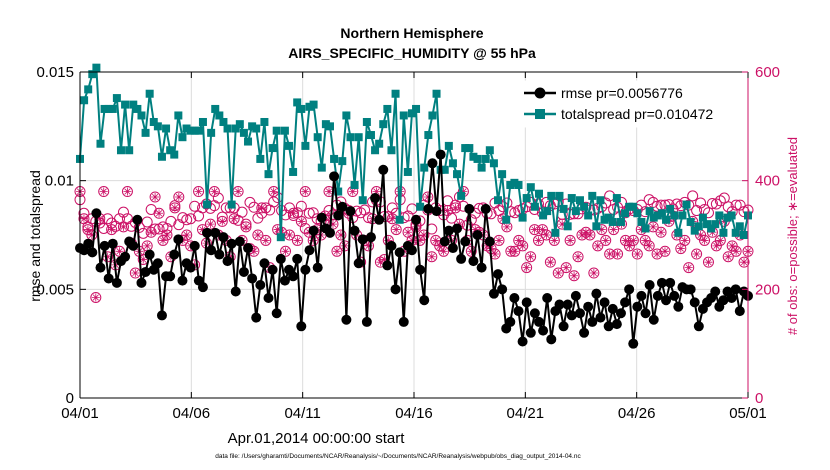 The height and width of the screenshot is (470, 830). I want to click on y2-tick-label: 400, so click(767, 181).